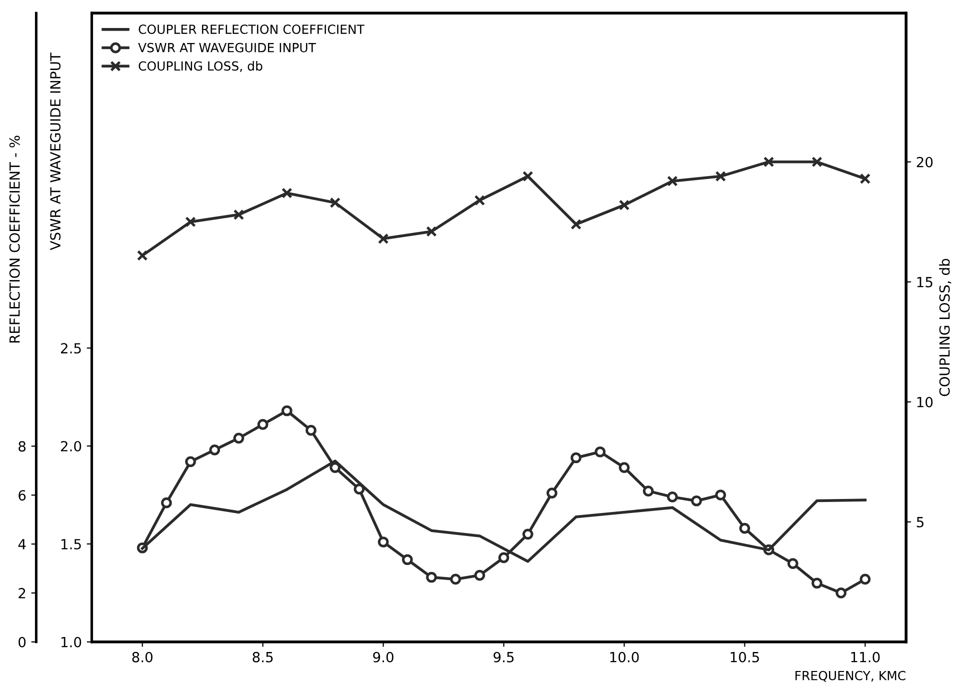  What do you see at coordinates (142, 657) in the screenshot?
I see `x-tick-label: 8.0` at bounding box center [142, 657].